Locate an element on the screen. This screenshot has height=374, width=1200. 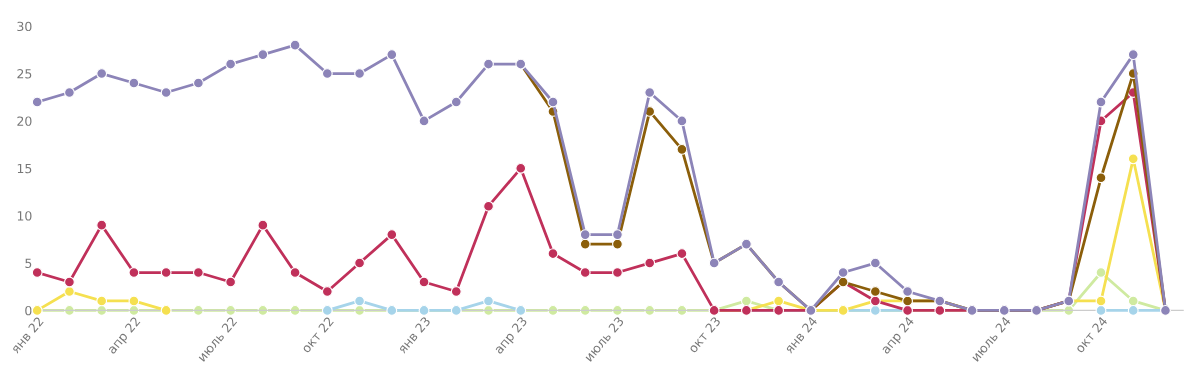
x-tick-label: янв 23 is located at coordinates (414, 335).